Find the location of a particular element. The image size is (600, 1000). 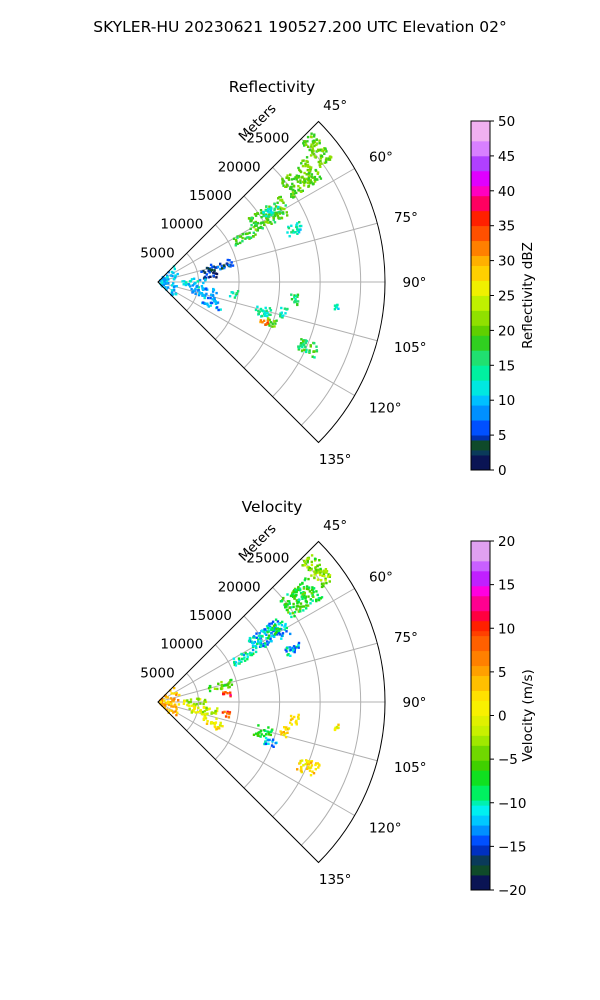

colorbar-tick-label: 20 is located at coordinates (506, 542).